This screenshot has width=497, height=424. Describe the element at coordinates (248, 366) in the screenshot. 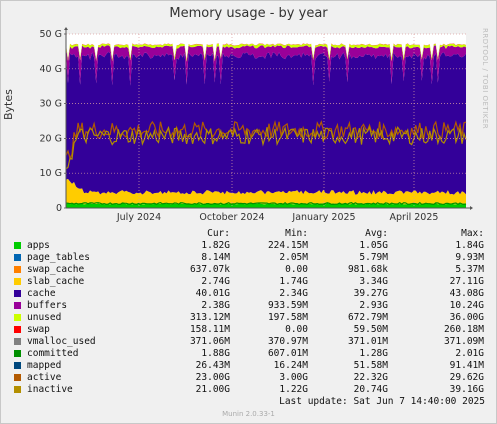

I see `legend-row: mapped 26.43M 16.24M 51.58M 91.41M` at that location.